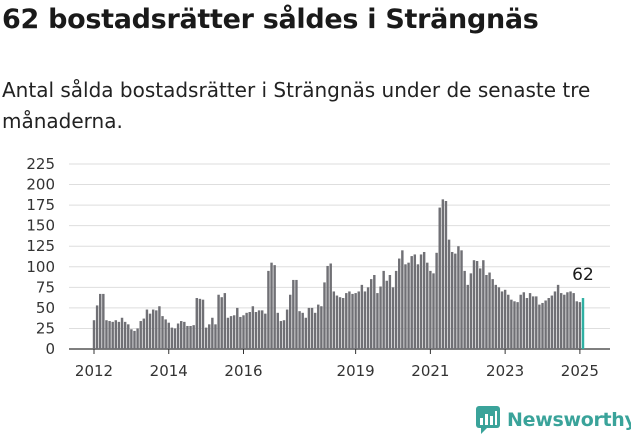 The image size is (631, 439). What do you see at coordinates (40, 226) in the screenshot?
I see `y-tick-label: 150` at bounding box center [40, 226].